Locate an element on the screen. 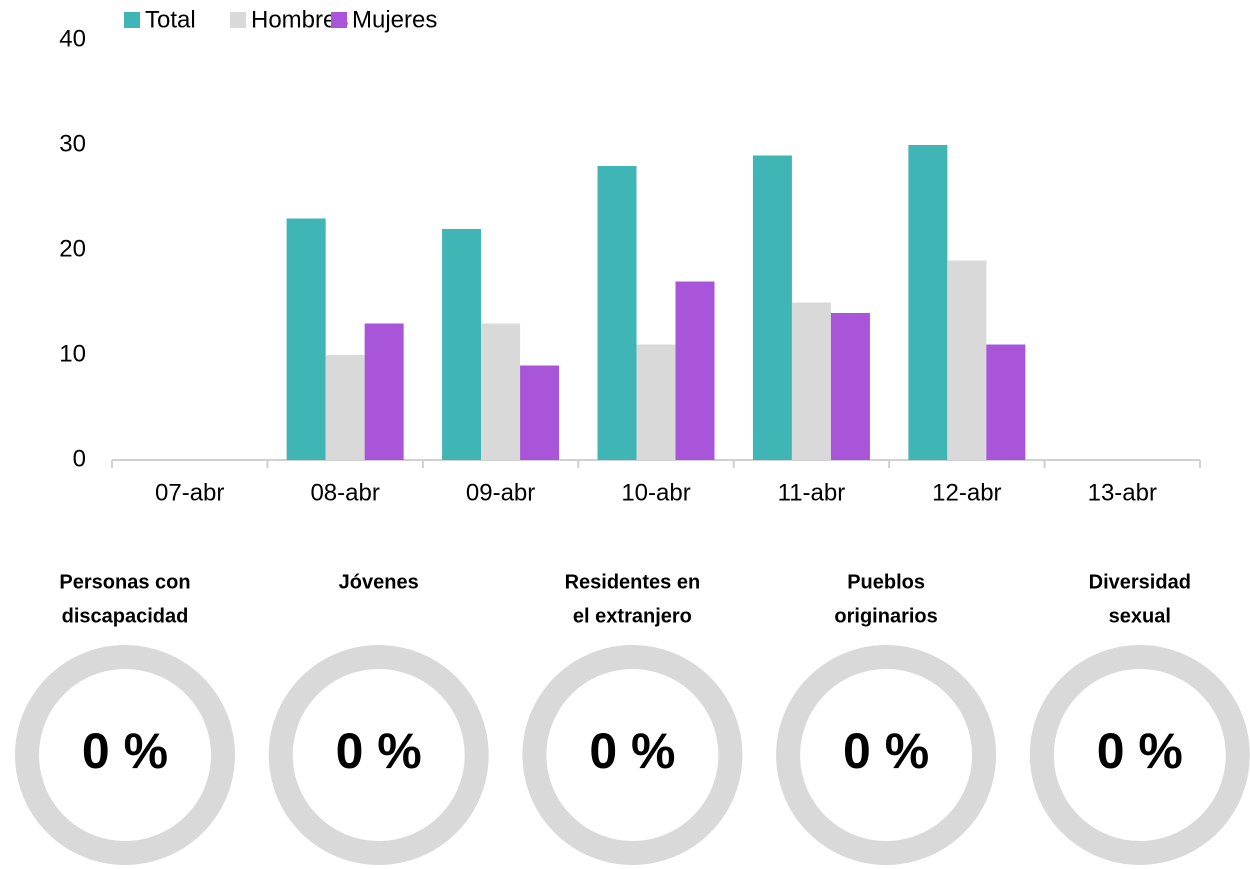  x-tick-label: 13-abr is located at coordinates (1122, 492).